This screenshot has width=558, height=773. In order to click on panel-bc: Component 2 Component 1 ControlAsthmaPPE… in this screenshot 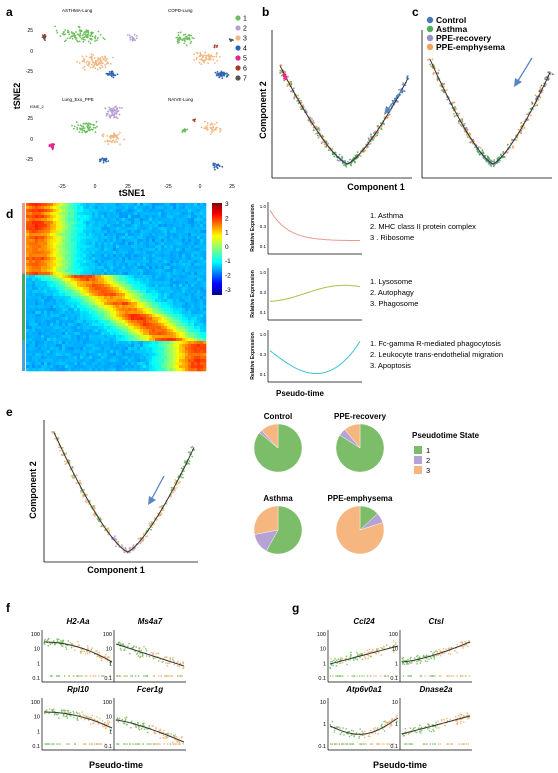, I will do `click(406, 103)`.